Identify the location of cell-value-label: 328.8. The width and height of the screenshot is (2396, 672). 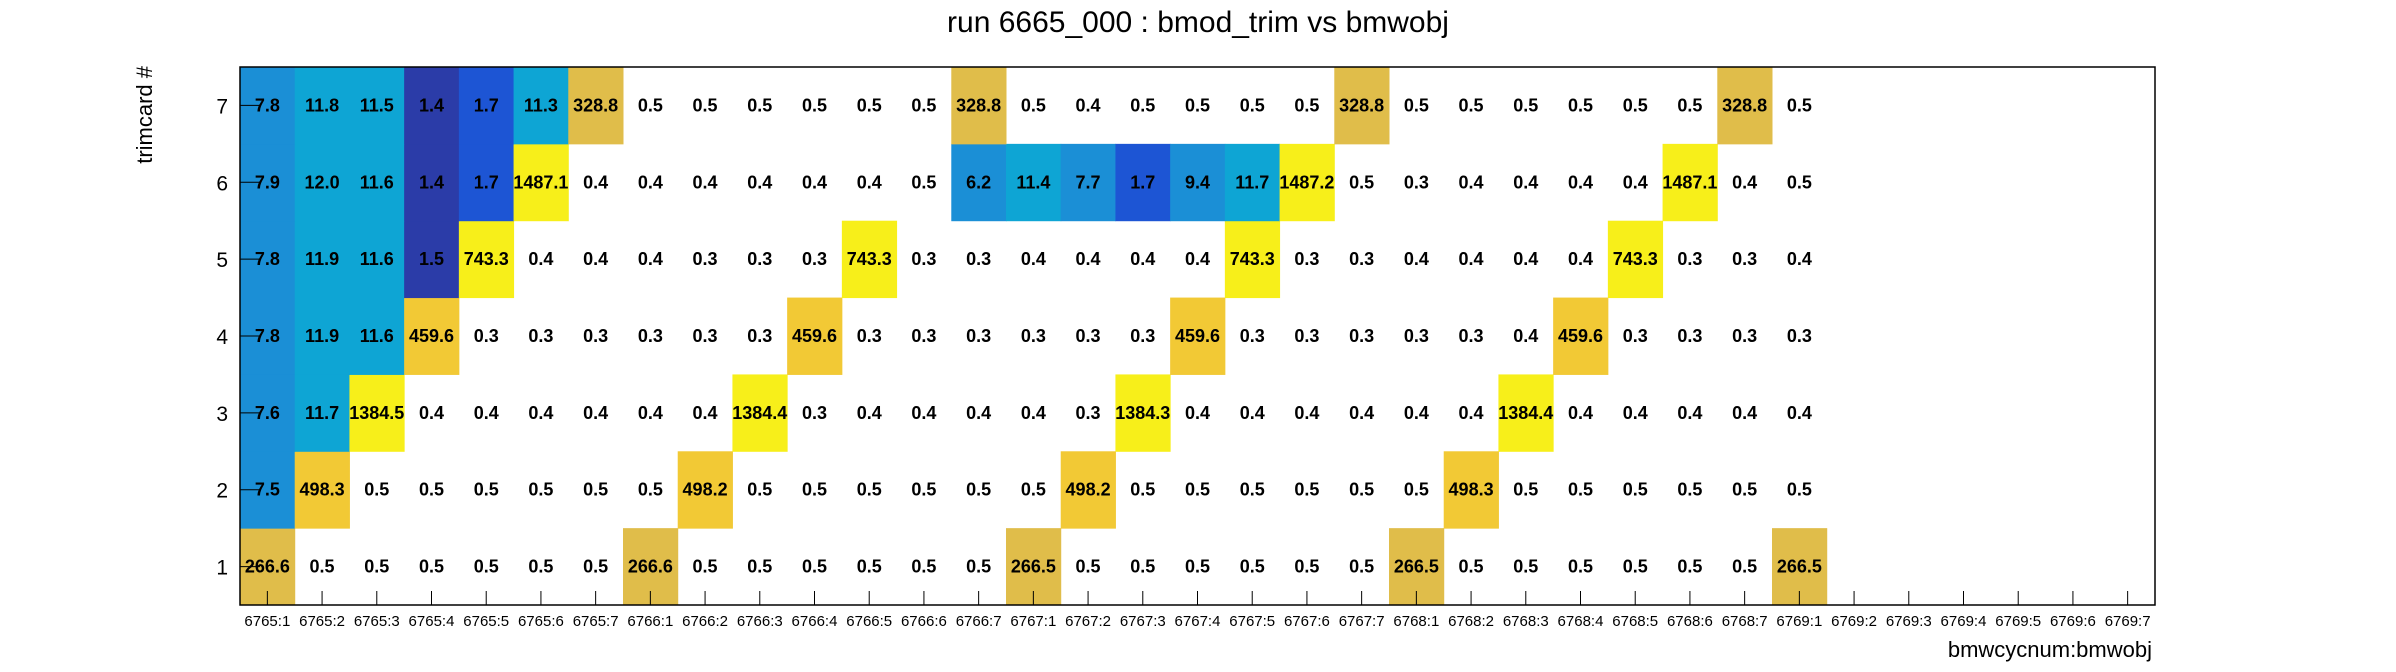
(1361, 105).